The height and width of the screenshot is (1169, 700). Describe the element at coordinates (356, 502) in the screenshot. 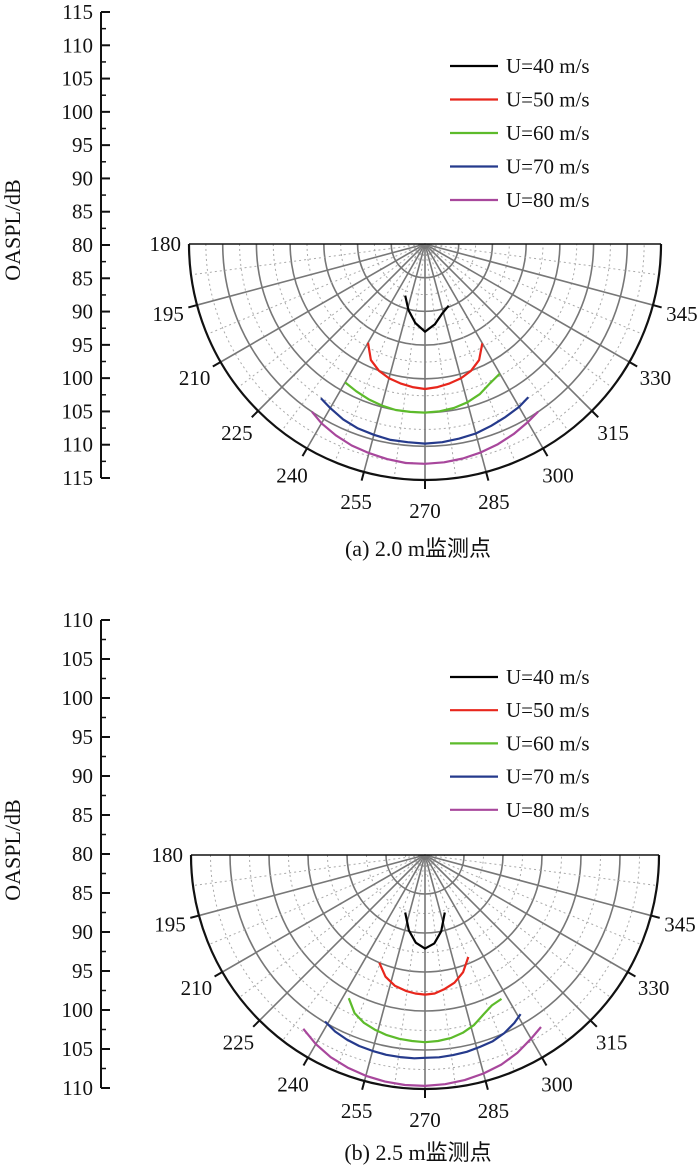

I see `angle-tick-label: 255` at that location.